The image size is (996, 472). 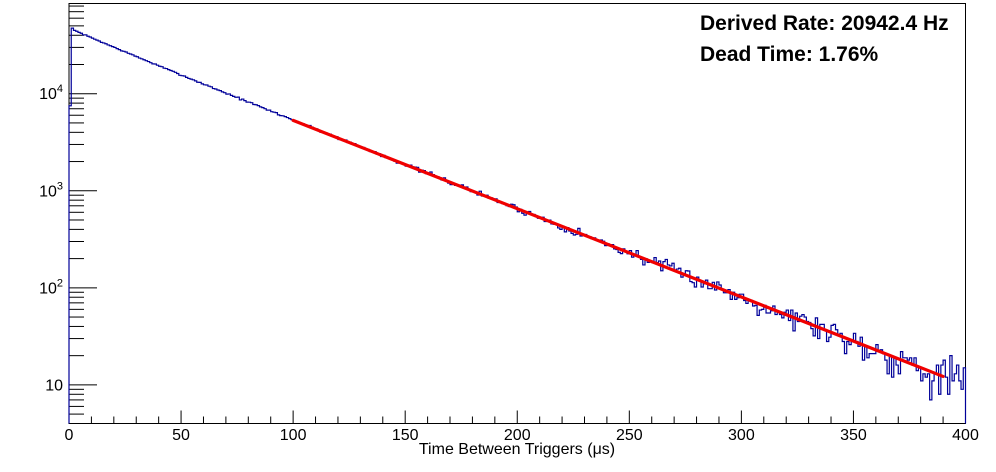 What do you see at coordinates (51, 93) in the screenshot?
I see `y-tick-label: 10⁴` at bounding box center [51, 93].